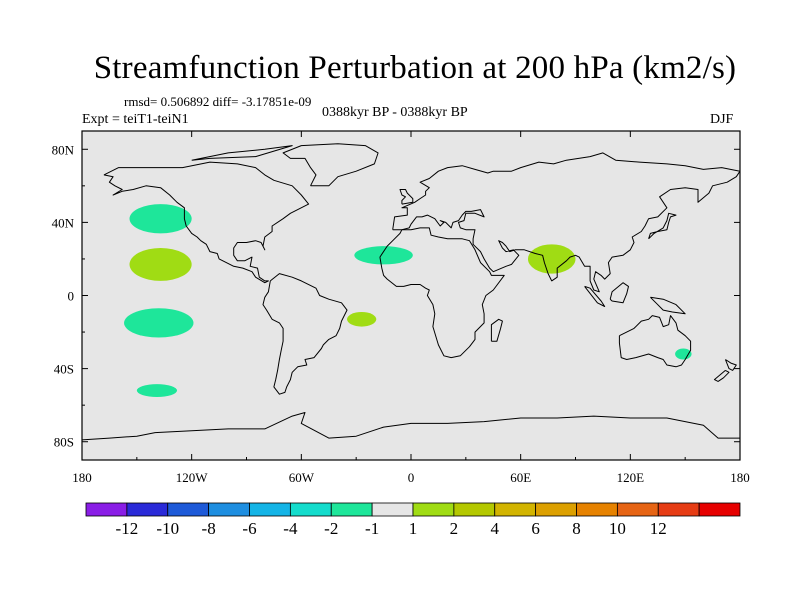  What do you see at coordinates (160, 264) in the screenshot?
I see `anomaly-subtropical-pacific-positive` at bounding box center [160, 264].